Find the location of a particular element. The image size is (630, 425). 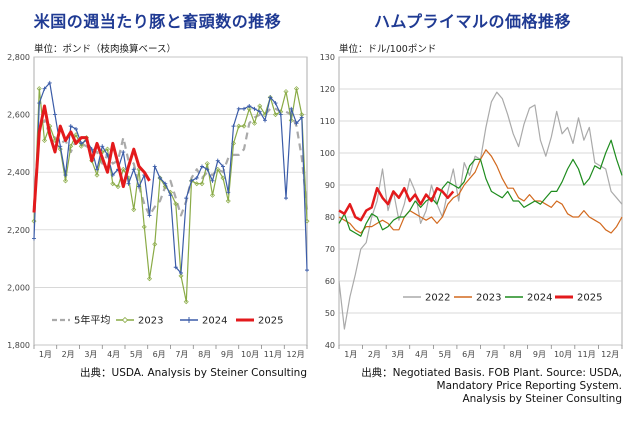

right-xtick-label: 8月 is located at coordinates (515, 354).